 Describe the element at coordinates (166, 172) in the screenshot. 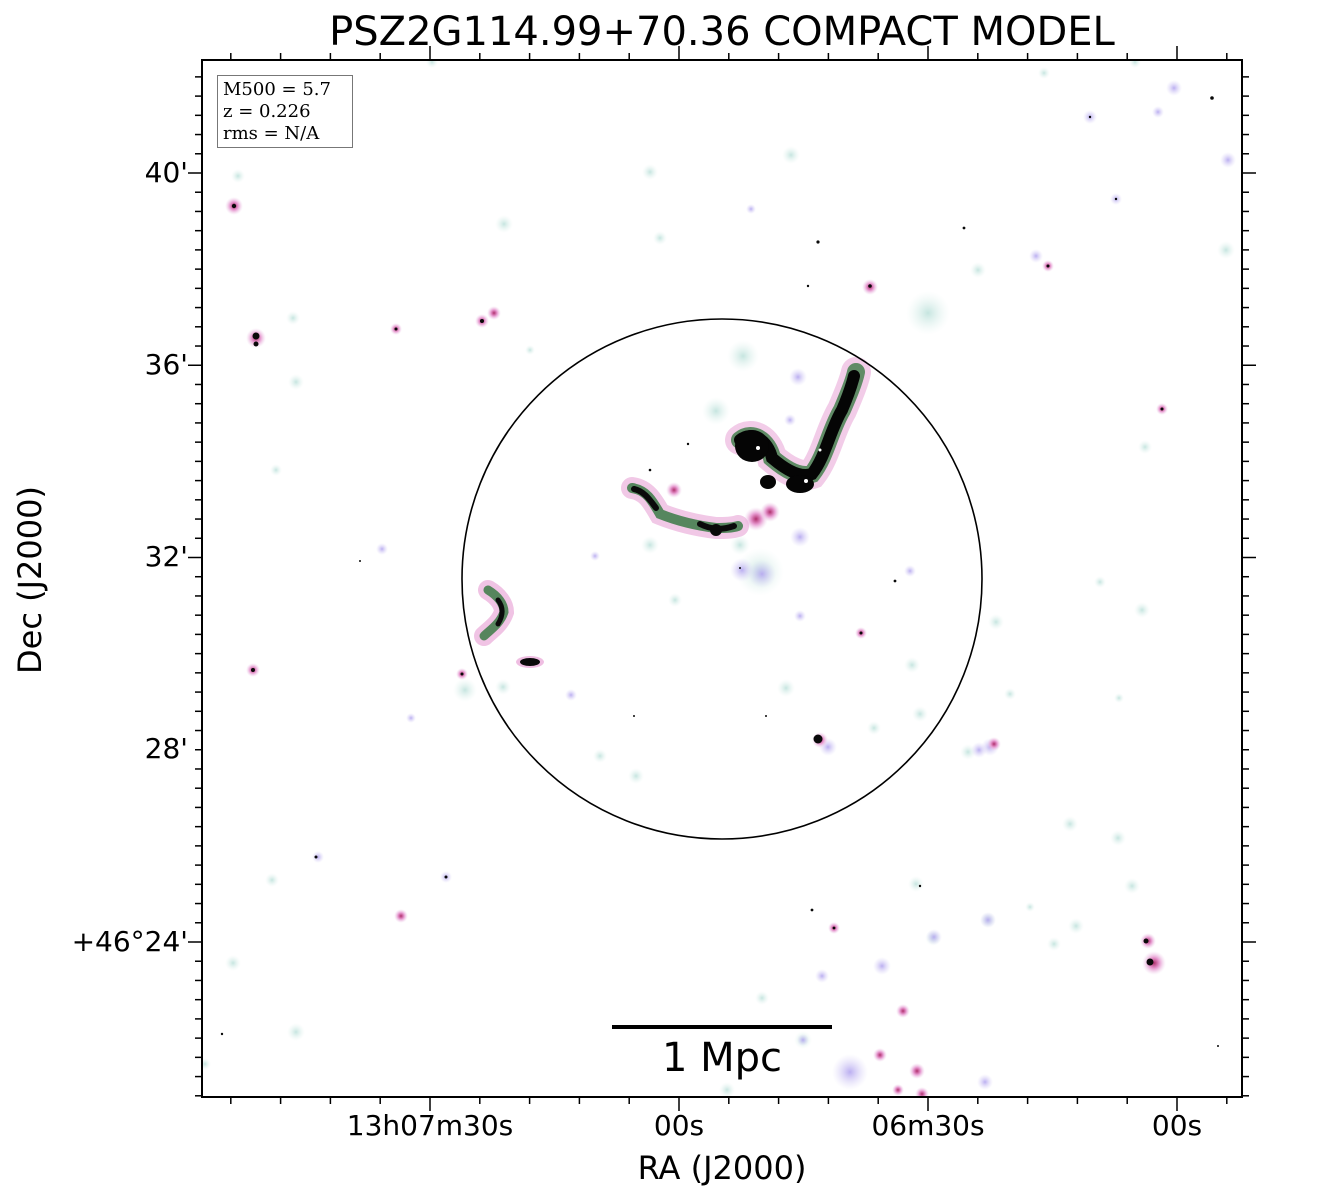

I see `y-tick-label: 40'` at that location.